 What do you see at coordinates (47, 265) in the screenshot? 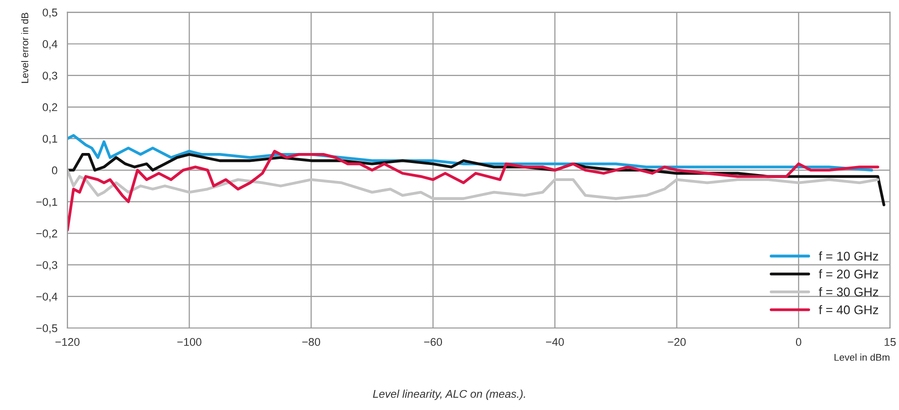
I see `y-tick-label: −0,3` at bounding box center [47, 265].